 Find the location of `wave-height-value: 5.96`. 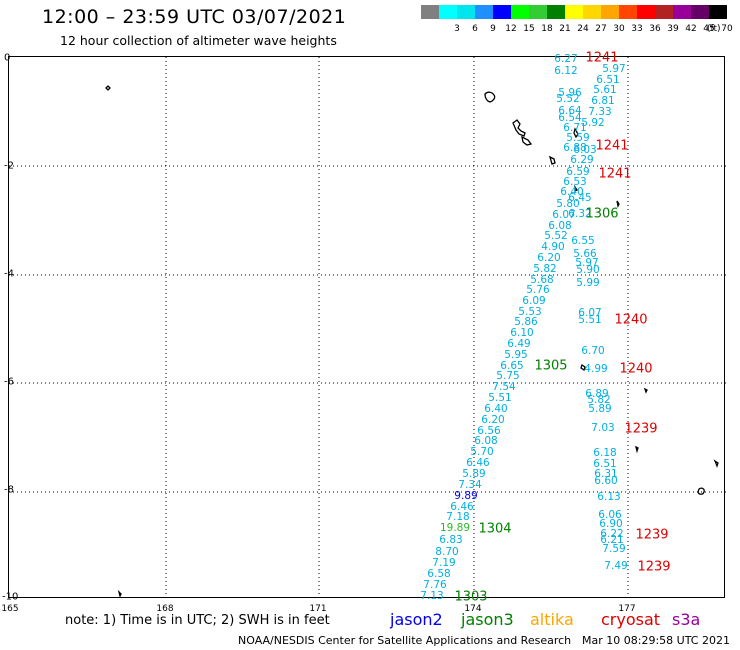

wave-height-value: 5.96 is located at coordinates (570, 92).